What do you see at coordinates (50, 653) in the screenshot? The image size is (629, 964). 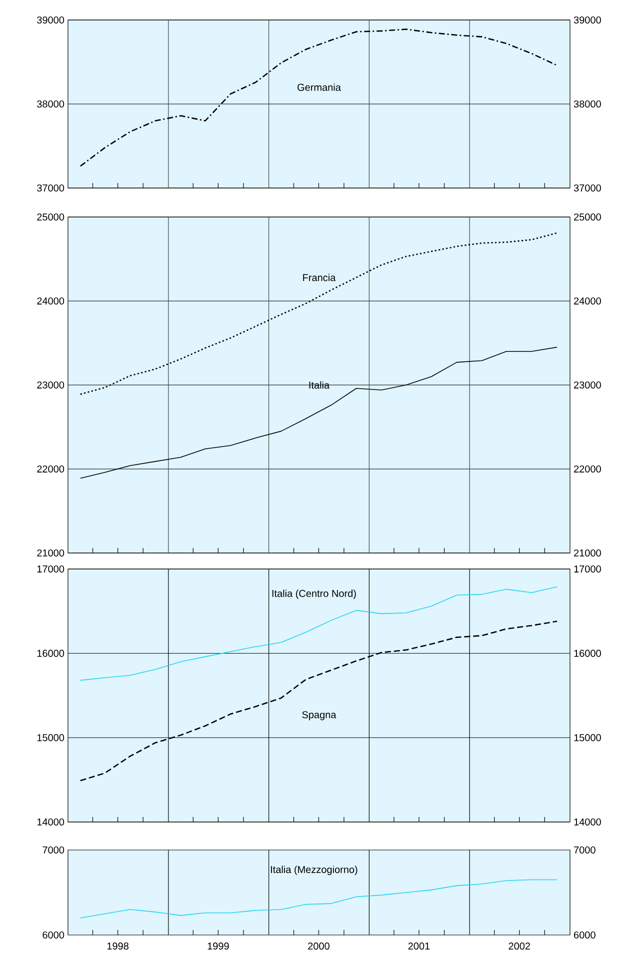 I see `y-tick-label: 16000` at bounding box center [50, 653].